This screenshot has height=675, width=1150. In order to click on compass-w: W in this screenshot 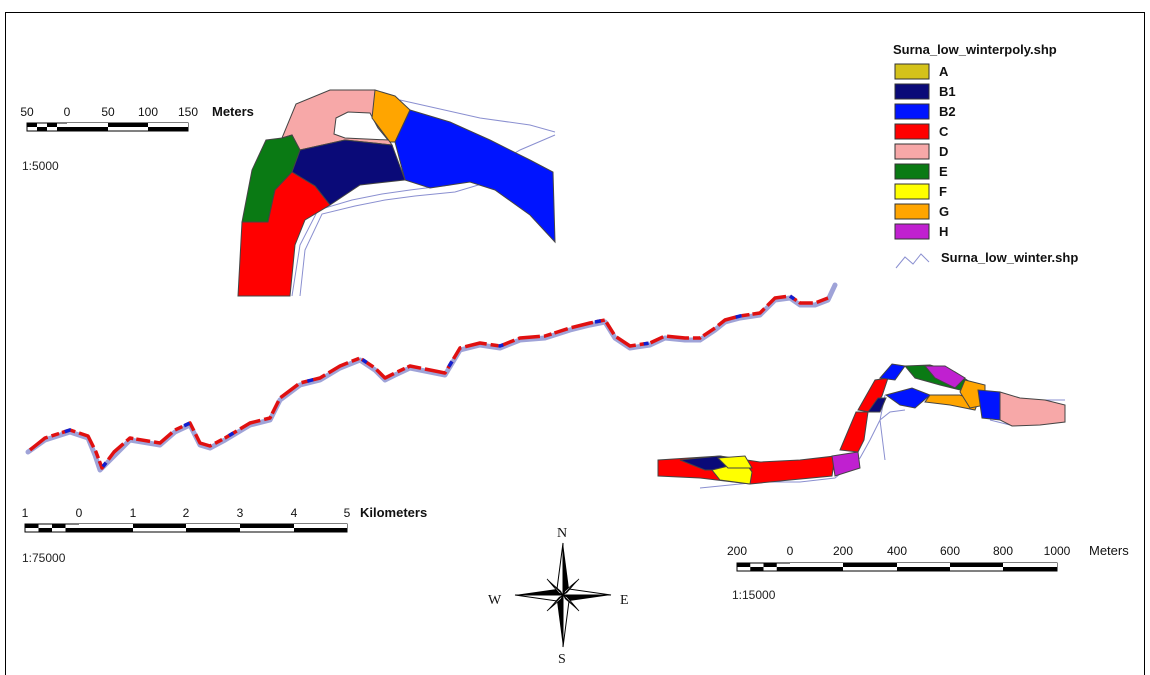, I will do `click(495, 600)`.